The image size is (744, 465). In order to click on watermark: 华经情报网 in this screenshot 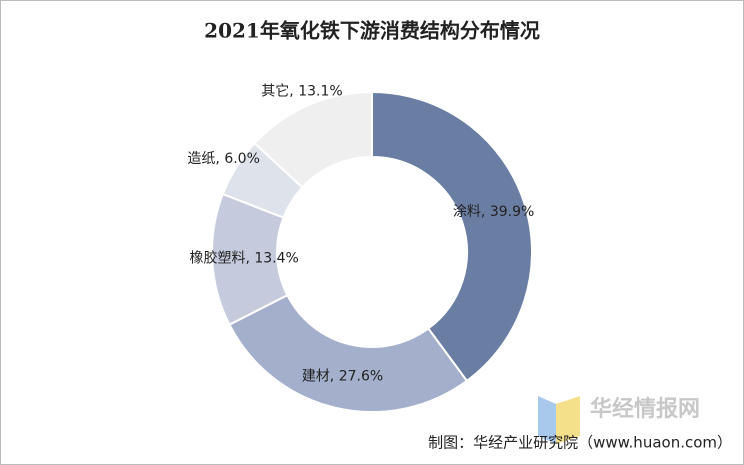, I will do `click(645, 409)`.